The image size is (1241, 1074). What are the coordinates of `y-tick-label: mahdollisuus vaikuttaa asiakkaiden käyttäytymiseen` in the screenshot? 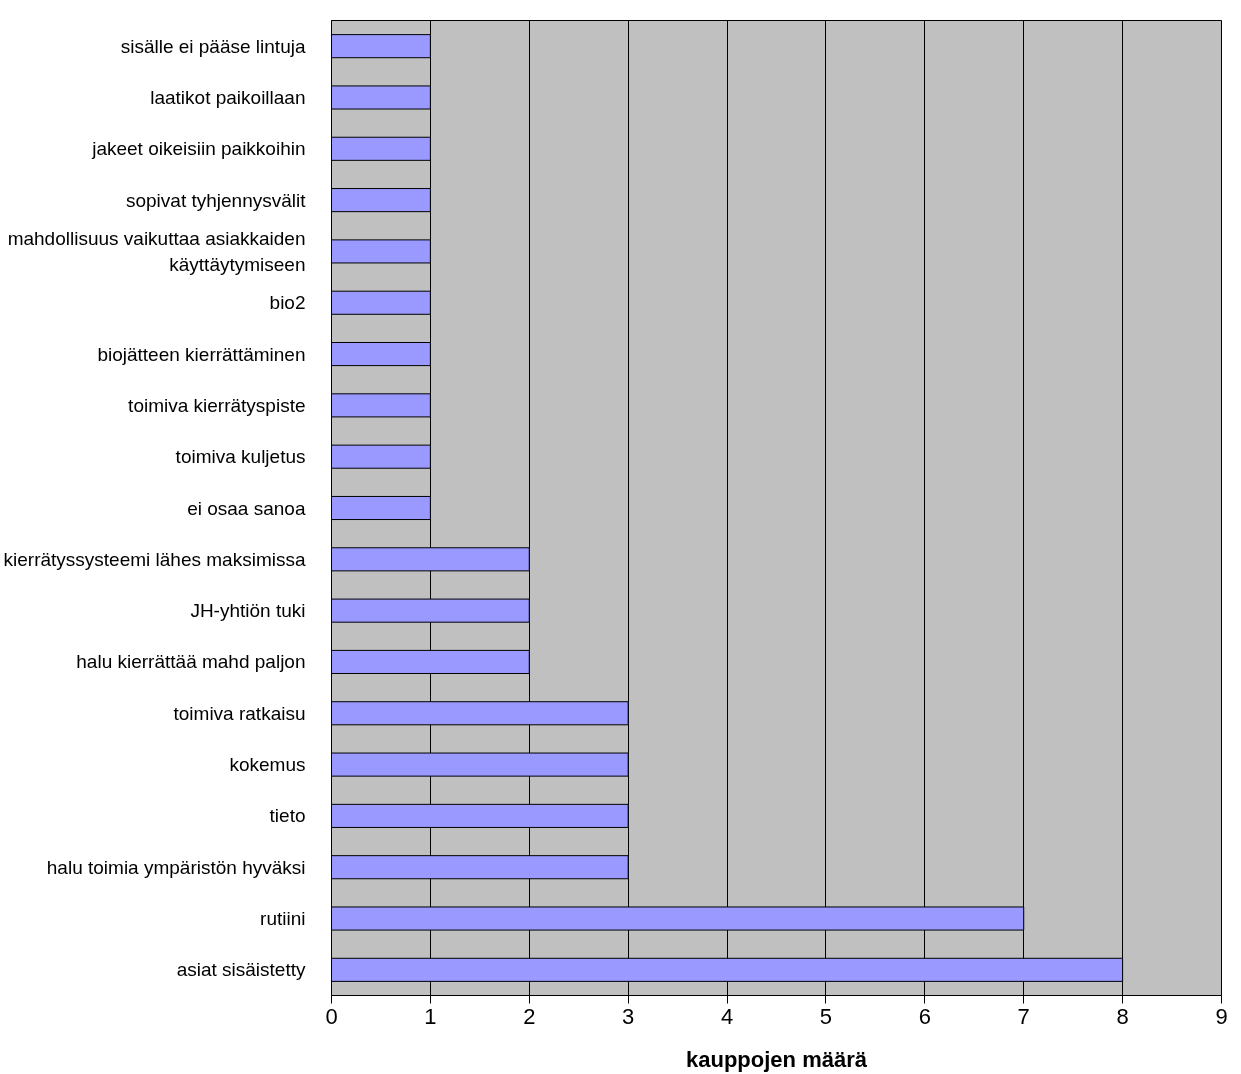 It's located at (156, 251).